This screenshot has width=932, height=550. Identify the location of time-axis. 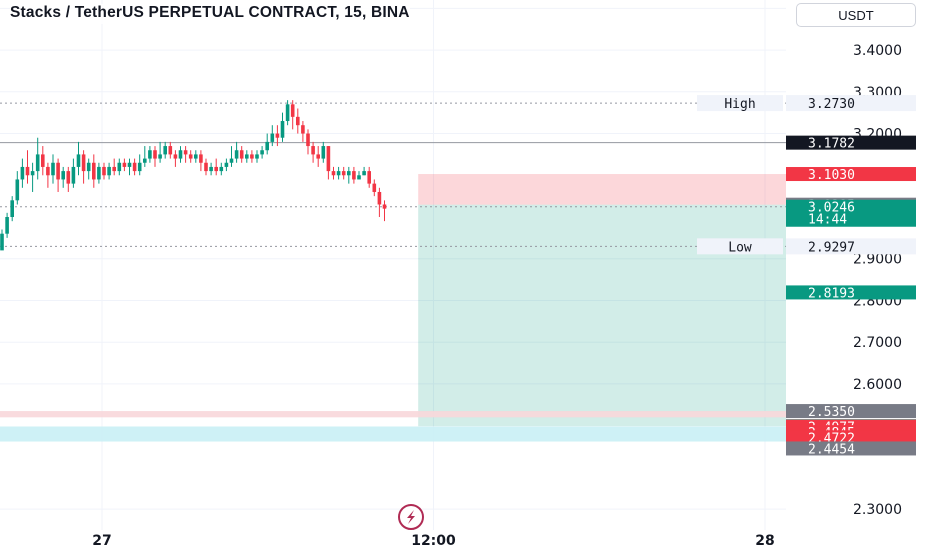
(393, 540).